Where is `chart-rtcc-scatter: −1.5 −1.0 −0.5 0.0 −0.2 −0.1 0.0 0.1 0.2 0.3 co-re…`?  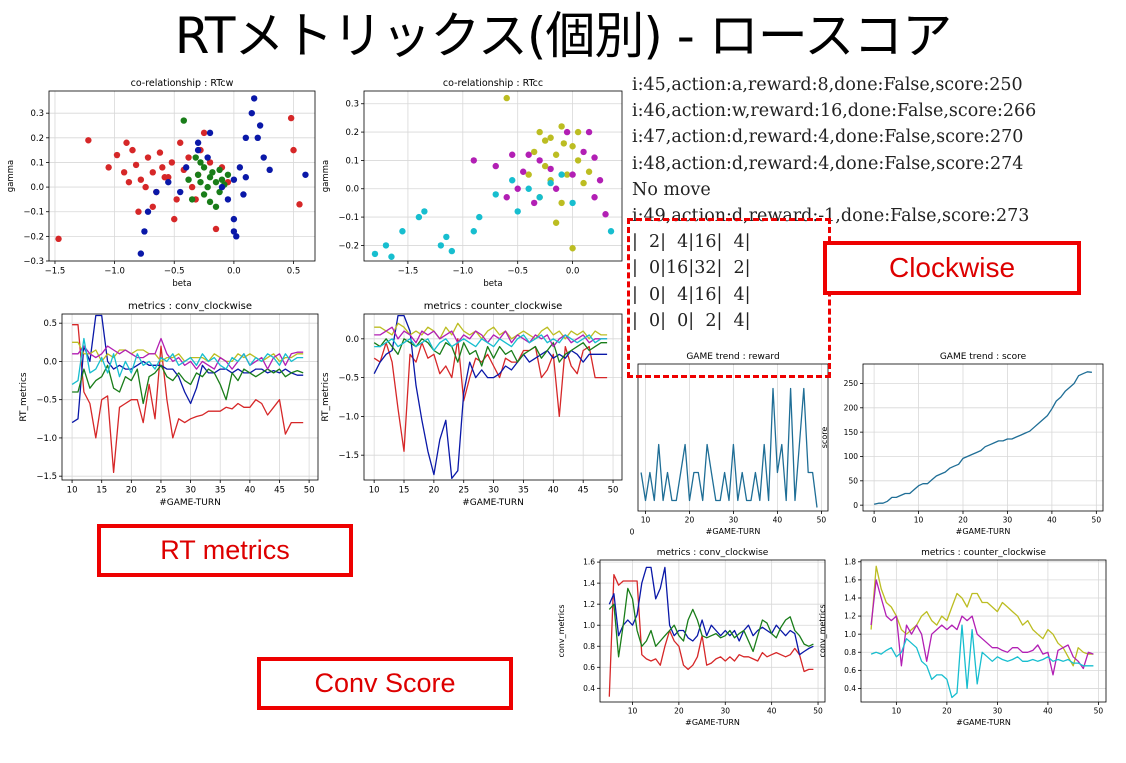
chart-rtcc-scatter: −1.5 −1.0 −0.5 0.0 −0.2 −0.1 0.0 0.1 0.2 0.3 co-re… is located at coordinates (476, 185).